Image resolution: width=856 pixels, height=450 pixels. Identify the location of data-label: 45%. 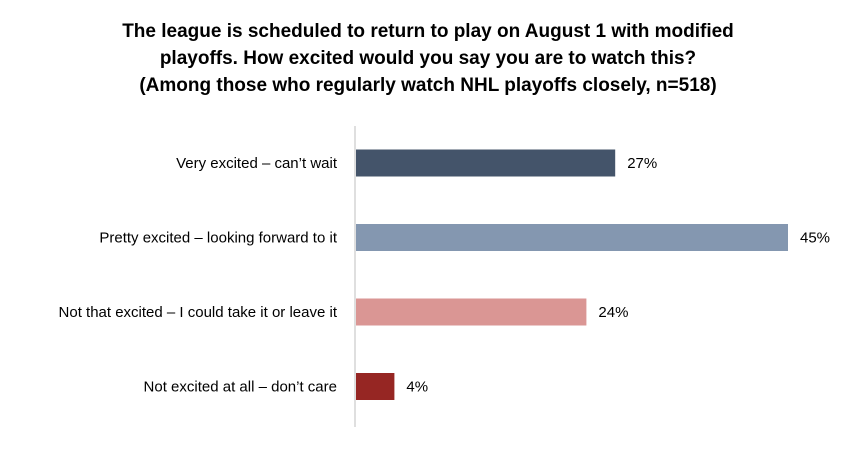
(815, 238).